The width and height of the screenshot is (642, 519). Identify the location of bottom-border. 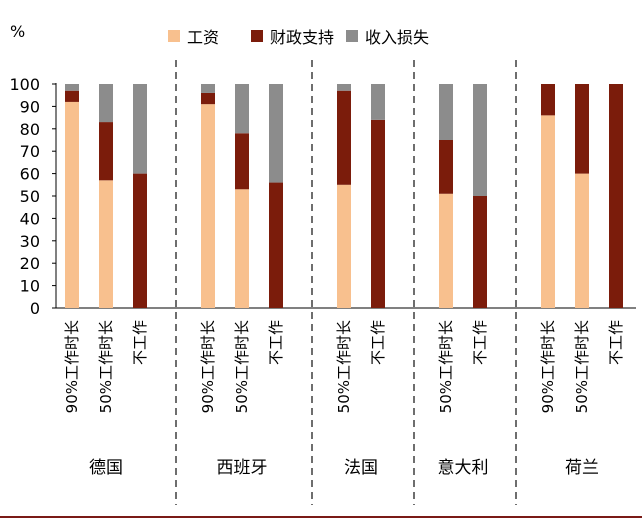
(321, 517).